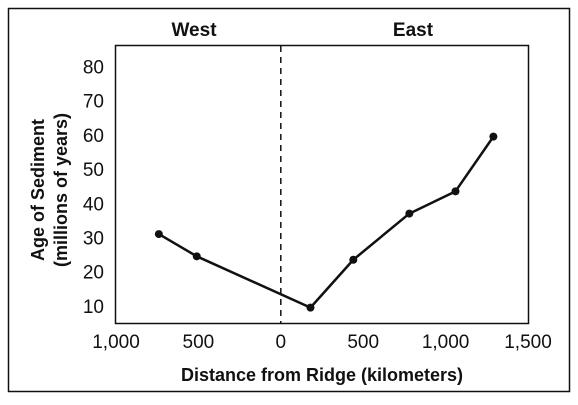 The height and width of the screenshot is (405, 578). I want to click on x-axis-ticks: 1,000 500 0 500 1,000 1,500, so click(322, 342).